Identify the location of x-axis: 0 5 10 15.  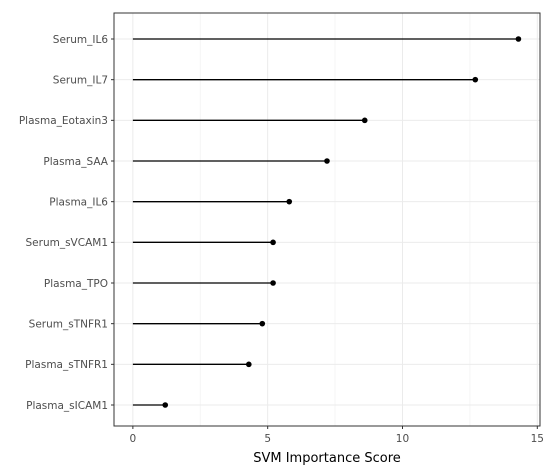
(337, 435).